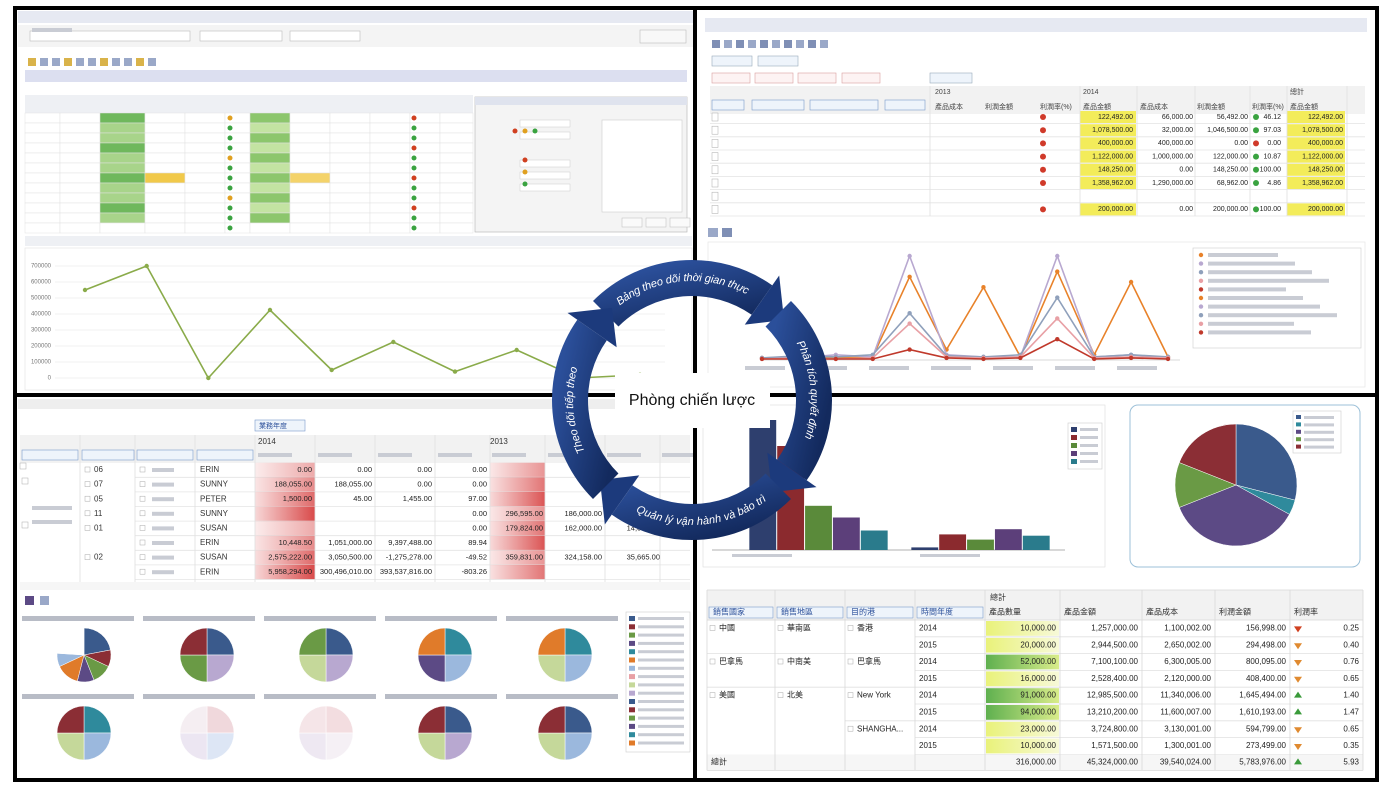 This screenshot has width=1397, height=790. Describe the element at coordinates (1038, 628) in the screenshot. I see `cell-text: 10,000.00` at that location.